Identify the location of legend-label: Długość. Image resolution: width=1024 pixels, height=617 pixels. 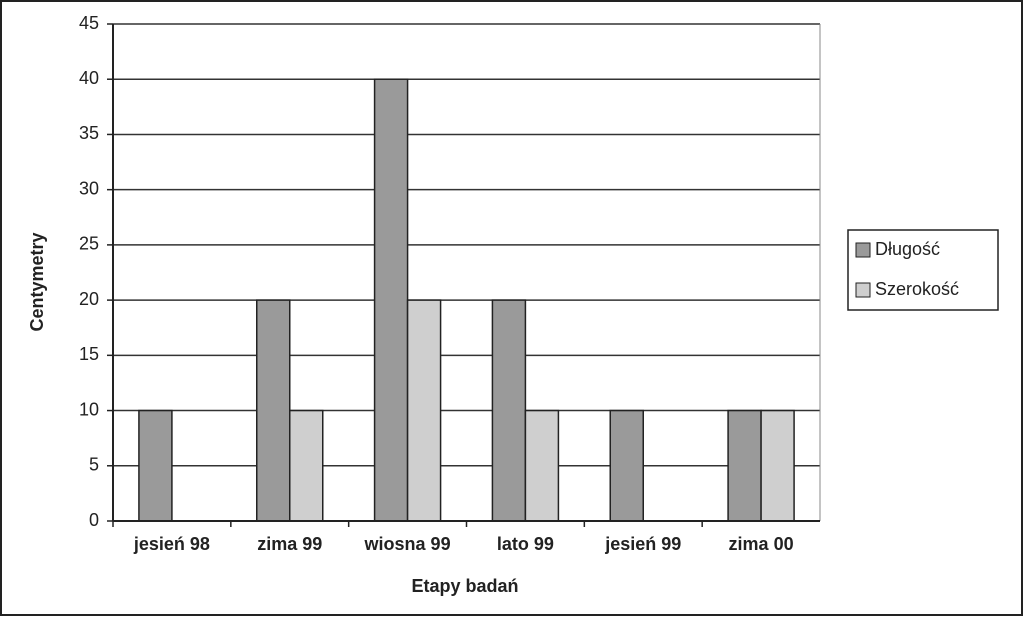
(907, 249).